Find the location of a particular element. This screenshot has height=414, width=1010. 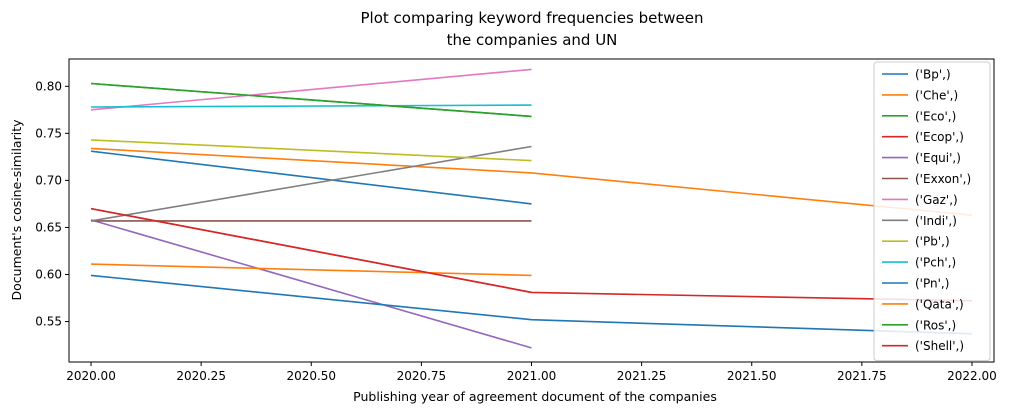

legend-entry-label: ('Qata',) is located at coordinates (939, 304).